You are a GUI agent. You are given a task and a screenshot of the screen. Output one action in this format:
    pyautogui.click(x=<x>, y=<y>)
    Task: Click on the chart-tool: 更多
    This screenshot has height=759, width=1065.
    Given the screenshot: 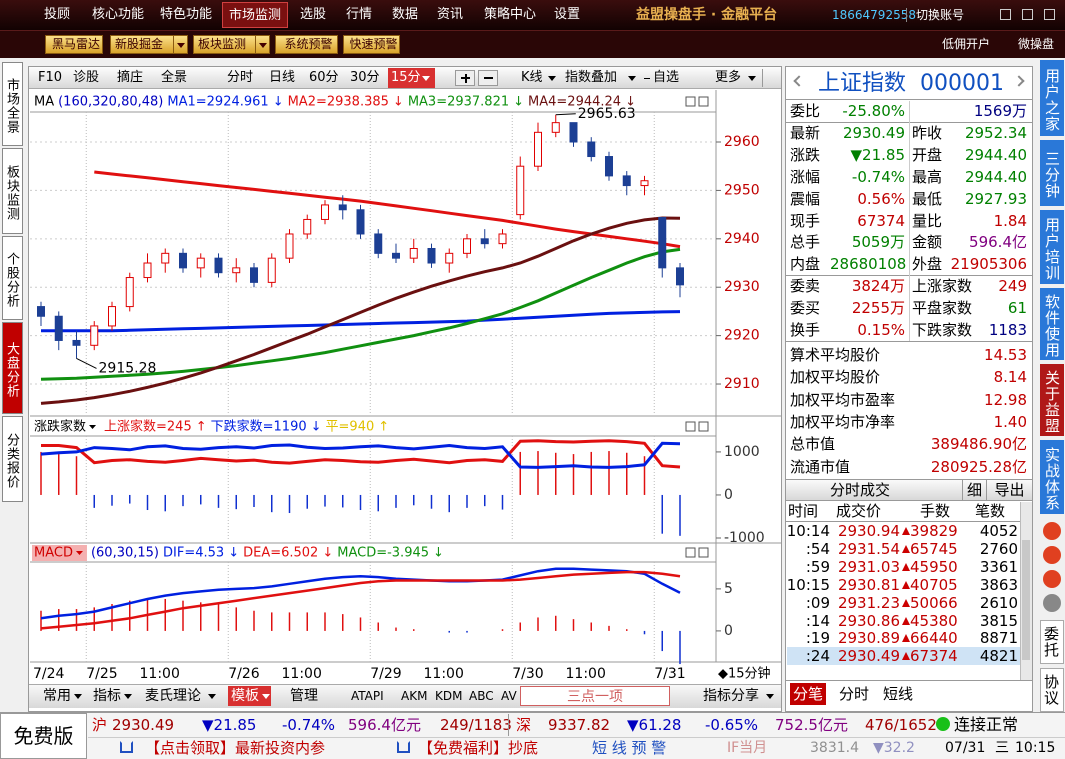 What is the action you would take?
    pyautogui.click(x=728, y=77)
    